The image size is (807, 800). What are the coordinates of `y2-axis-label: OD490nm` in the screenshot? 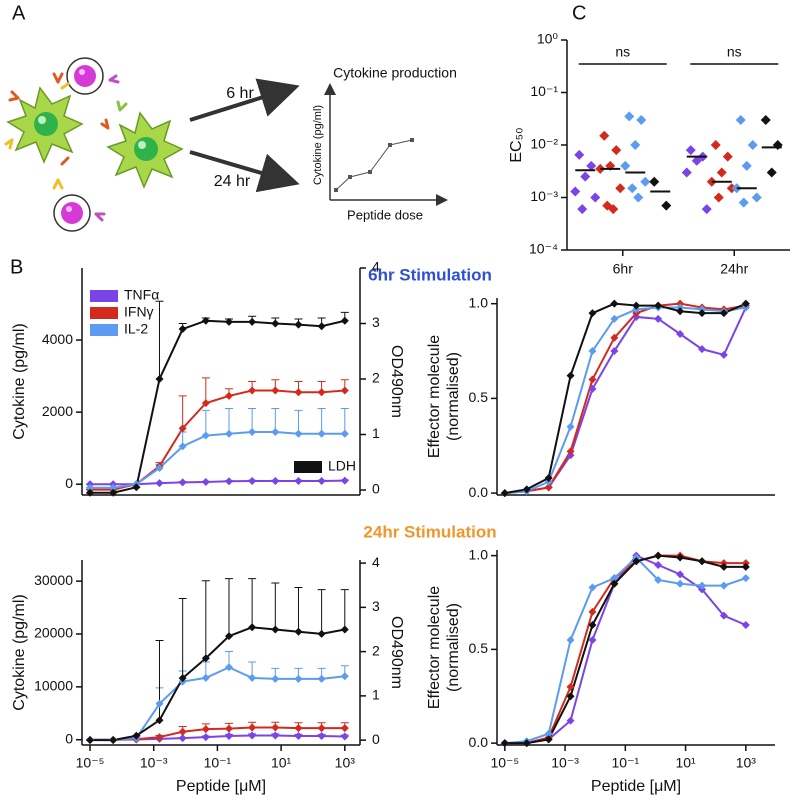 It's located at (396, 652).